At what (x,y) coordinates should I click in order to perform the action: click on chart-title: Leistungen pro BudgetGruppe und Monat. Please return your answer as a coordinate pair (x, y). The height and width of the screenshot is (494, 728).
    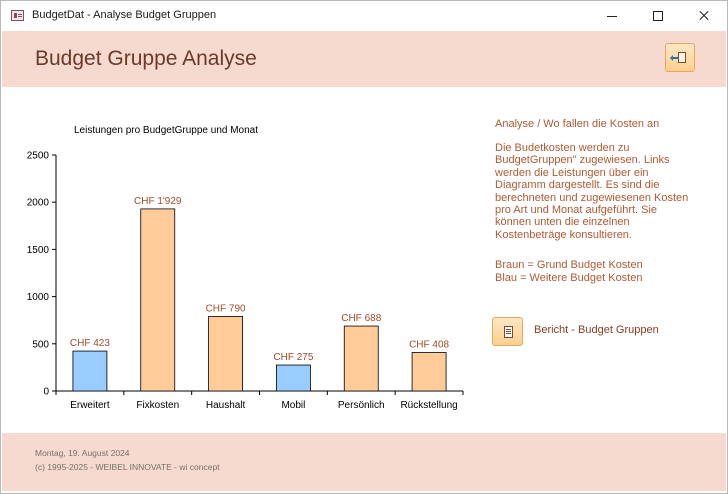
    Looking at the image, I should click on (166, 130).